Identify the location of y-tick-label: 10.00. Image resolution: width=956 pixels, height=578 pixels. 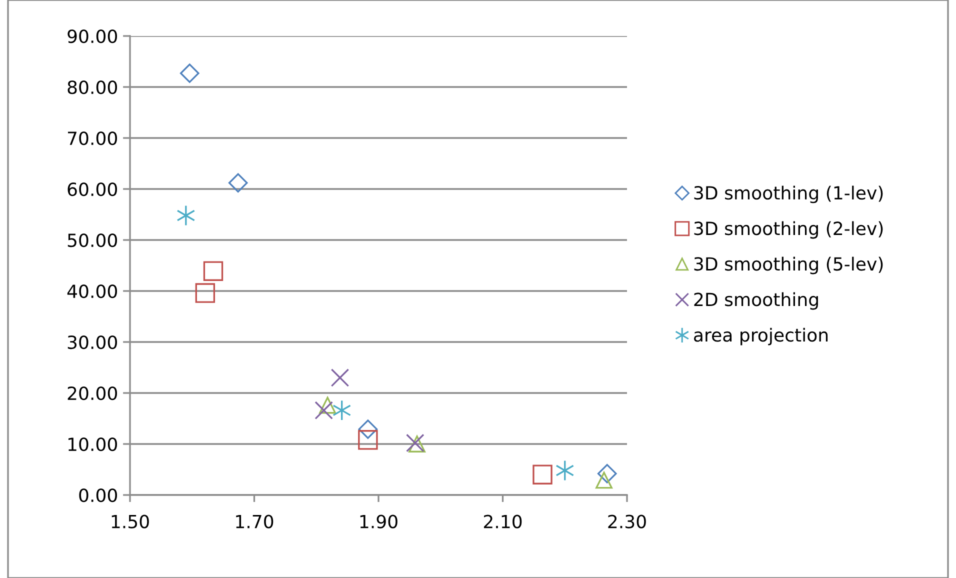
(92, 444).